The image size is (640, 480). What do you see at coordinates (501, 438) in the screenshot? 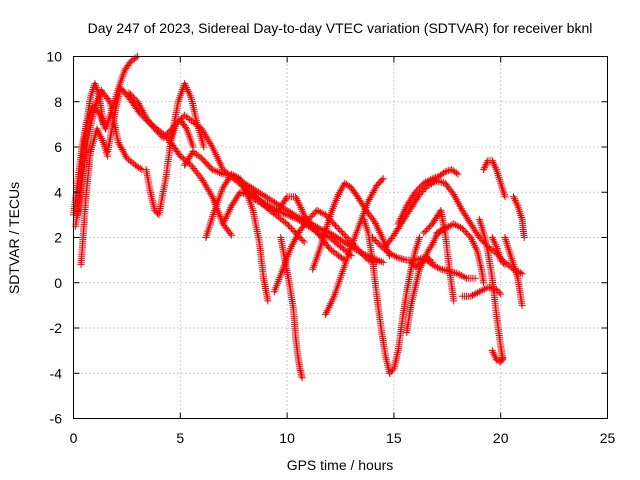
I see `x-tick-label: 20` at bounding box center [501, 438].